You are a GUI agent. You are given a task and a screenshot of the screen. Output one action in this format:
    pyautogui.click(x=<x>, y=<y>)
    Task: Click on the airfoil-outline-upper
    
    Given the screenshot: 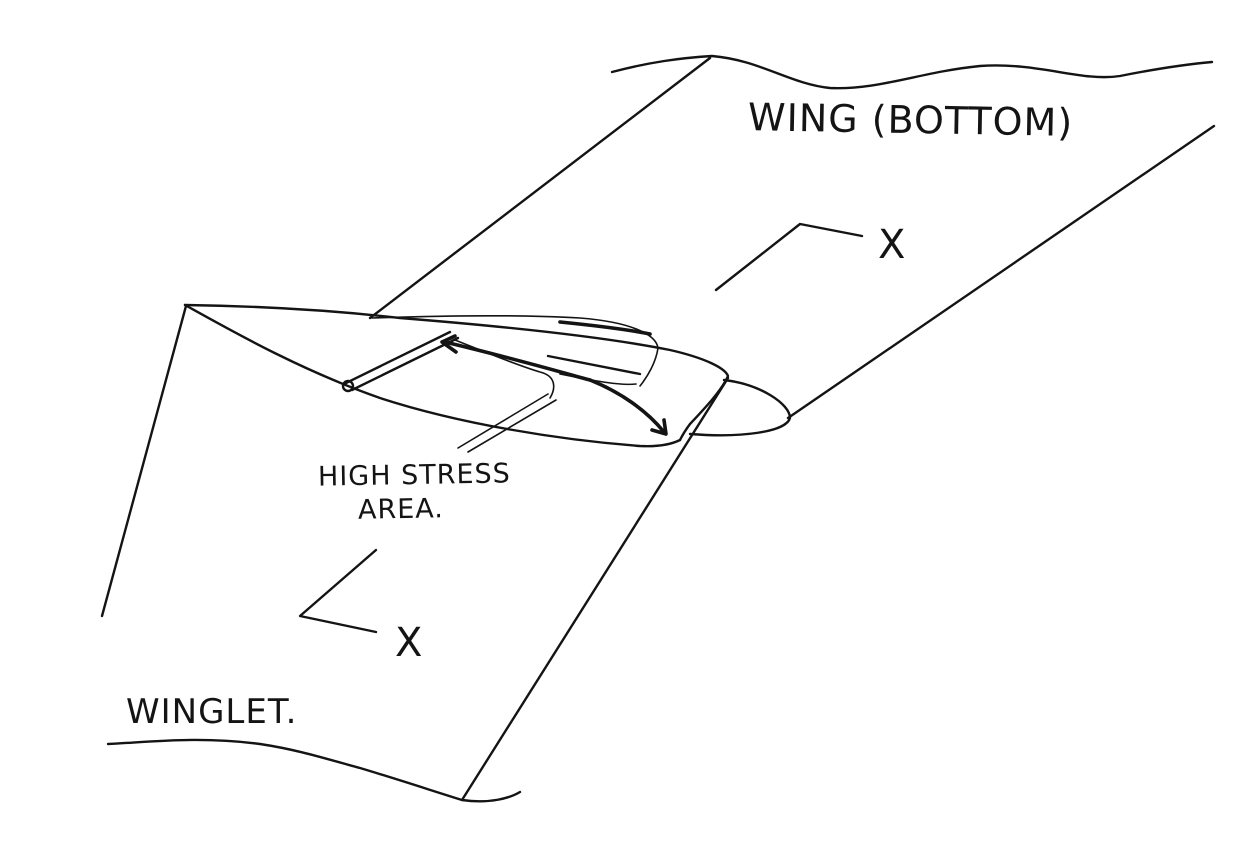 What is the action you would take?
    pyautogui.click(x=456, y=372)
    